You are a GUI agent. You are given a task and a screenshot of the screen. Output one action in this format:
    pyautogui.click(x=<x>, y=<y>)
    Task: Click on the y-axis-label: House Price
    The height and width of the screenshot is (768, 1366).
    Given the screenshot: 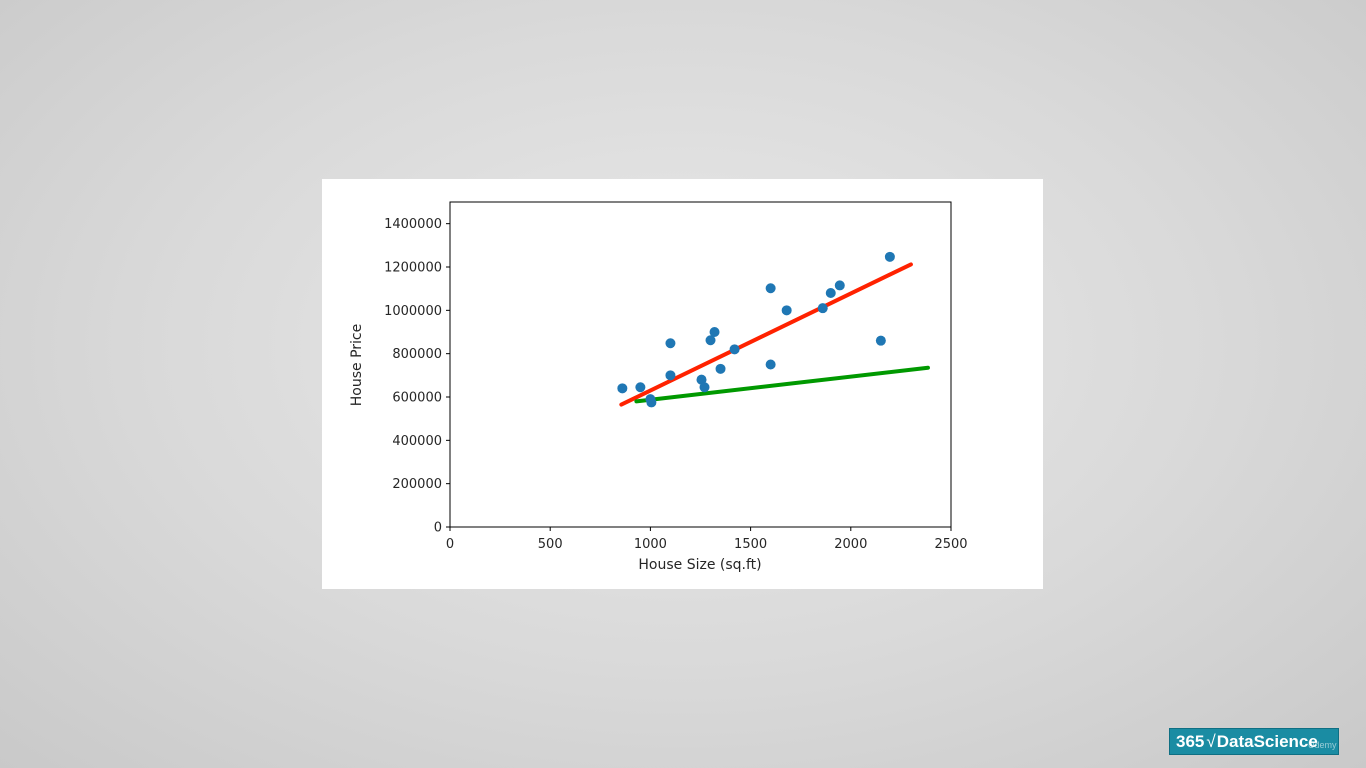 What is the action you would take?
    pyautogui.click(x=357, y=365)
    